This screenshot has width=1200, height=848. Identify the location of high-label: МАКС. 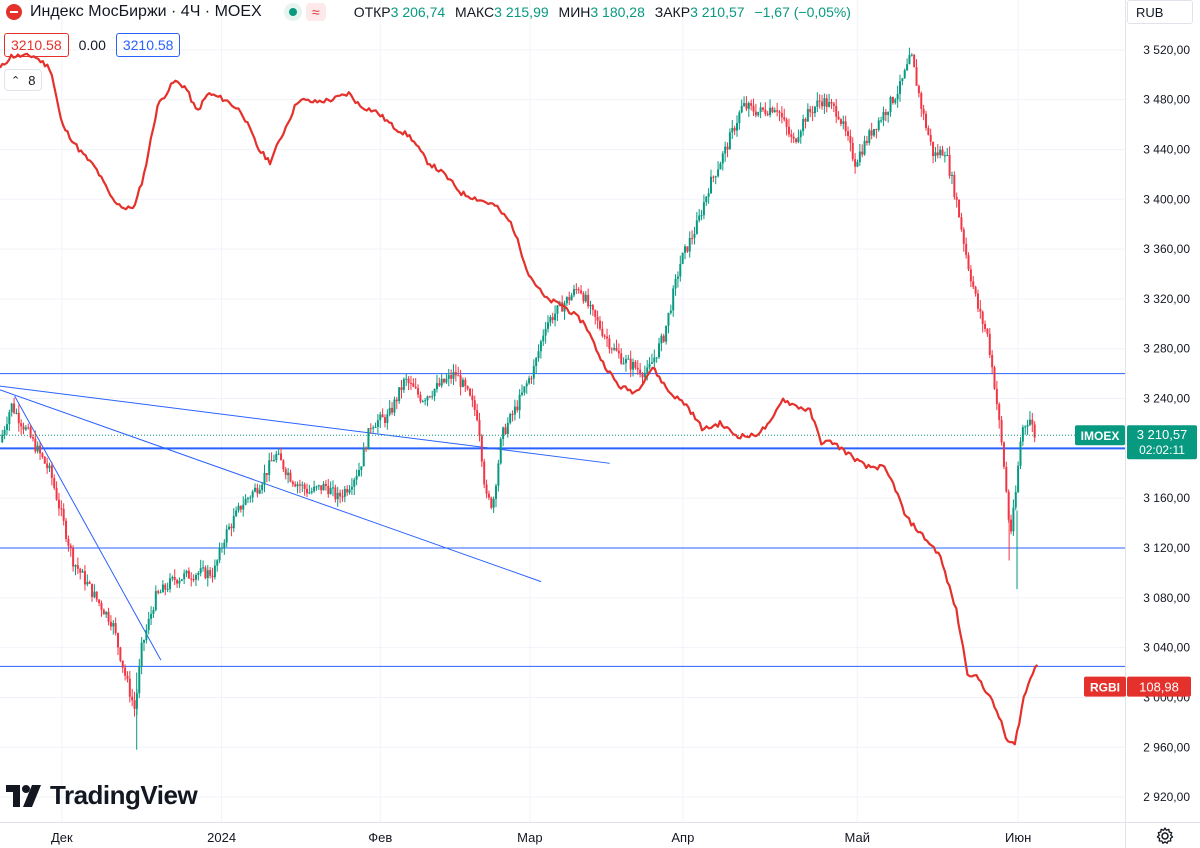
(475, 12).